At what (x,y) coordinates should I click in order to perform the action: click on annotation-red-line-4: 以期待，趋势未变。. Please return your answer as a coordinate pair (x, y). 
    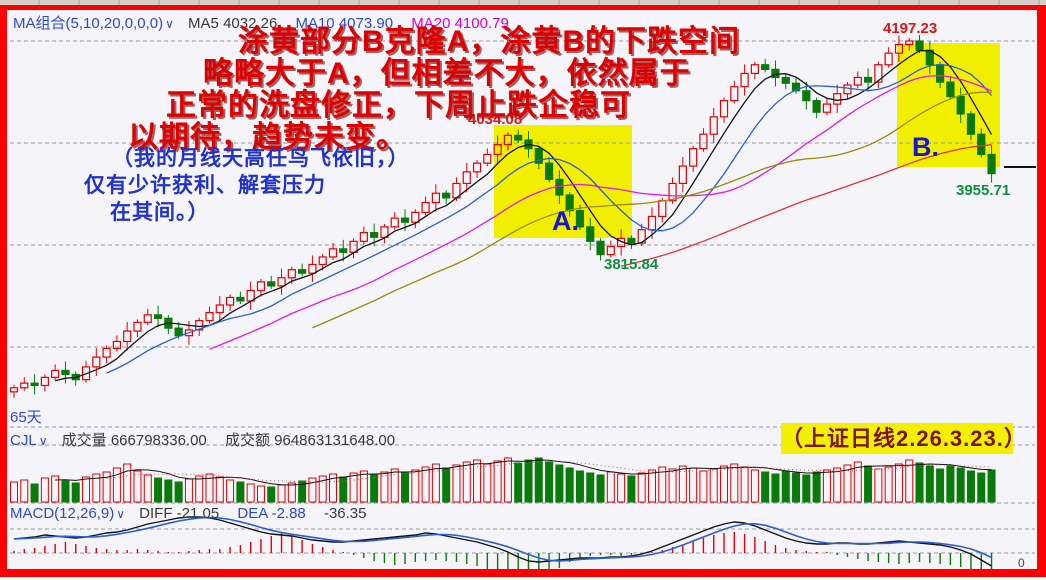
    Looking at the image, I should click on (267, 137).